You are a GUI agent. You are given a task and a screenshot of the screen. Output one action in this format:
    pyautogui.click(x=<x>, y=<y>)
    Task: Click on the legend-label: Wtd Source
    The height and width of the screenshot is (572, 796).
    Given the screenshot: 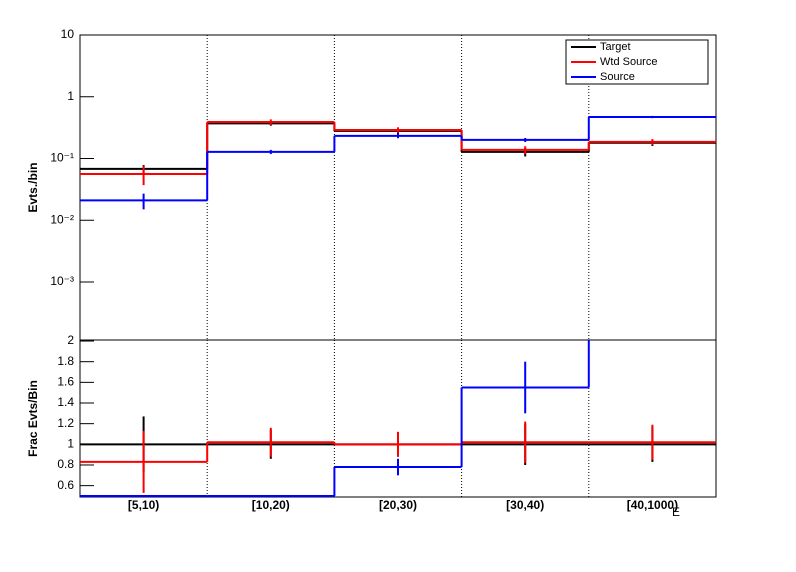 What is the action you would take?
    pyautogui.click(x=628, y=62)
    